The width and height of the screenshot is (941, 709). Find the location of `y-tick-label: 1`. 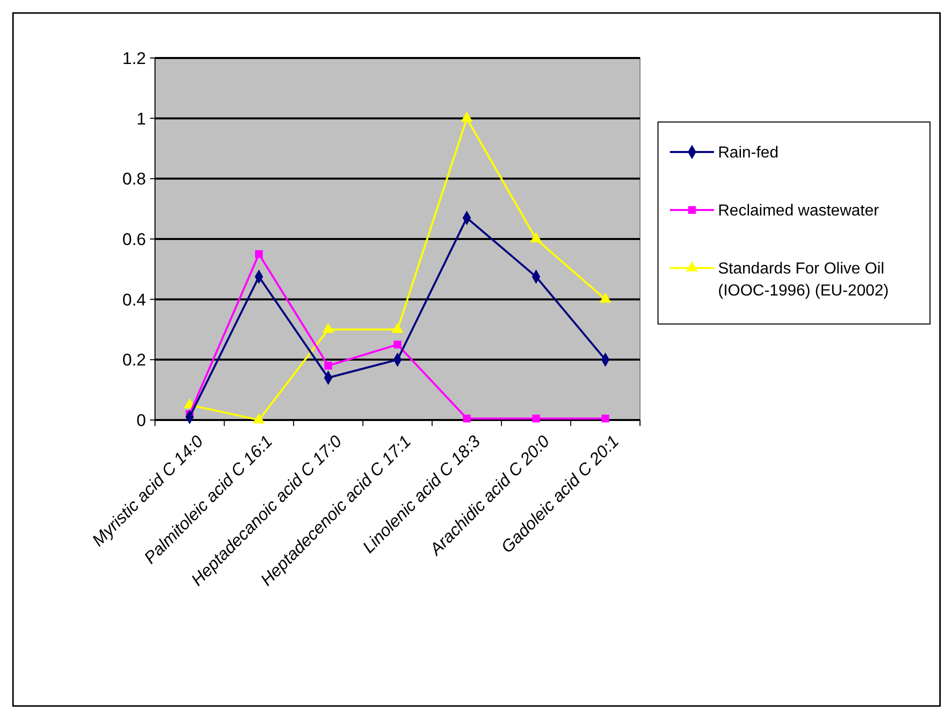

y-tick-label: 1 is located at coordinates (141, 118).